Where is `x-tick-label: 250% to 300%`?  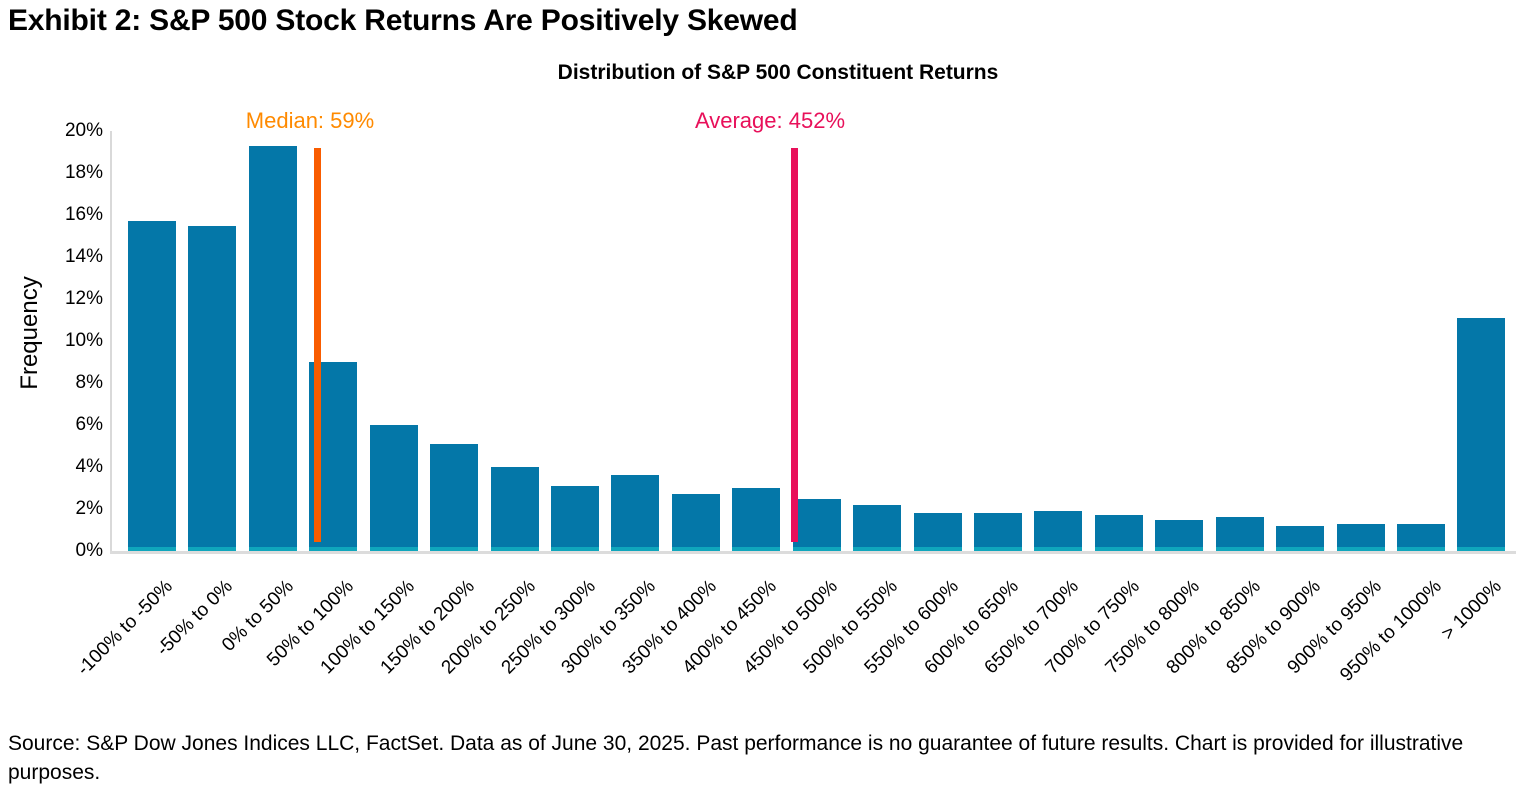 x-tick-label: 250% to 300% is located at coordinates (548, 627).